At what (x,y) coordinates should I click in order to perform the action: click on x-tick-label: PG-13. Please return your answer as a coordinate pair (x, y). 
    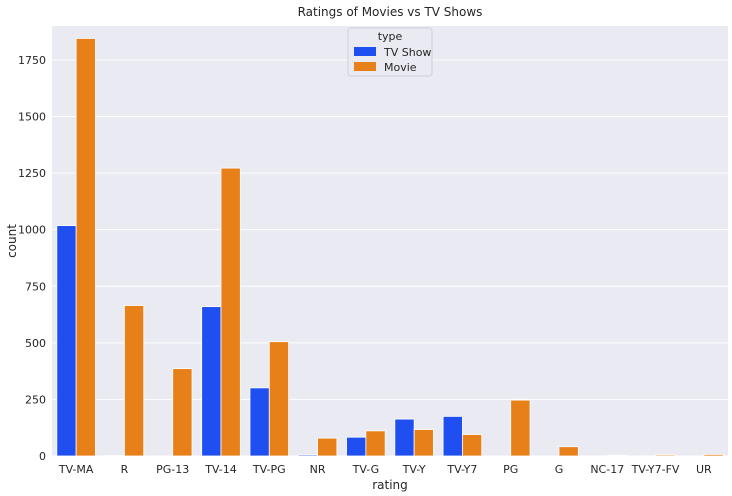
    Looking at the image, I should click on (172, 469).